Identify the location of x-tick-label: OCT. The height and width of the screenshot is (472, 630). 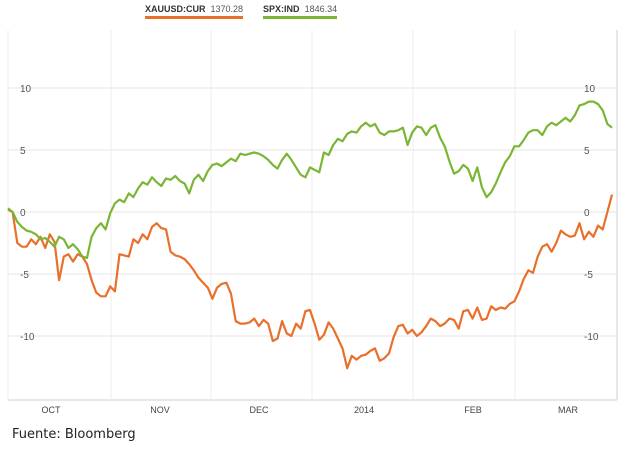
(52, 410).